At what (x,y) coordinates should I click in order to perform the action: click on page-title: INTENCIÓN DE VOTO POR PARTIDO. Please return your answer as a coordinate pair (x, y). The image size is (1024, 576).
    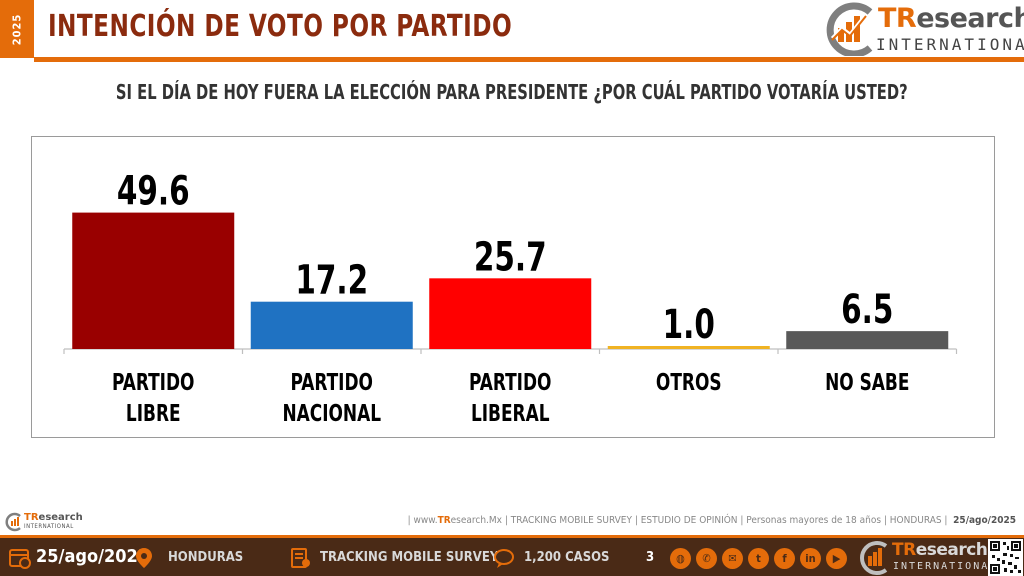
    Looking at the image, I should click on (280, 26).